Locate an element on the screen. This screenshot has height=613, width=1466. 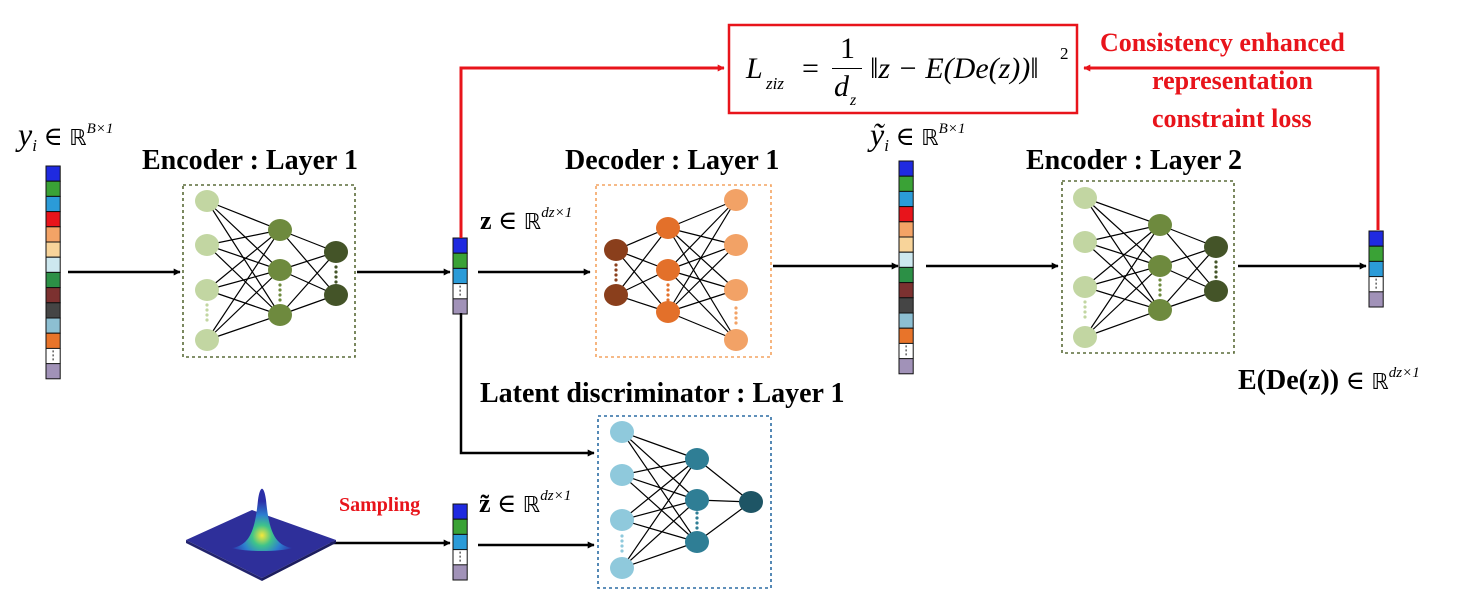
encoder-layer1-box is located at coordinates (269, 271).